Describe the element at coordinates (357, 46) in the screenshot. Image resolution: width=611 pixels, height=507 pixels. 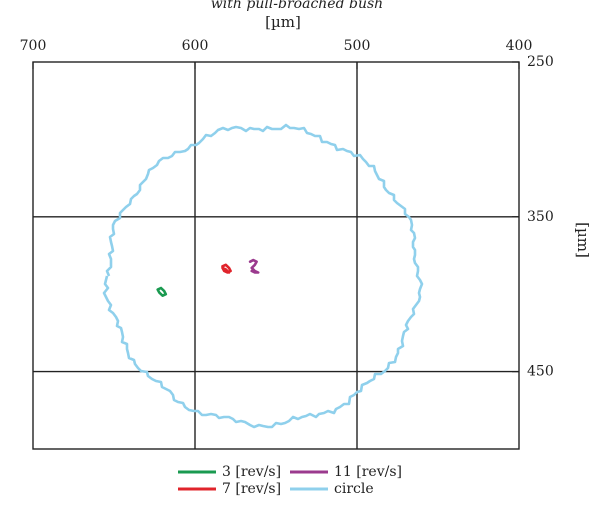
I see `x-tick-label: 500` at that location.